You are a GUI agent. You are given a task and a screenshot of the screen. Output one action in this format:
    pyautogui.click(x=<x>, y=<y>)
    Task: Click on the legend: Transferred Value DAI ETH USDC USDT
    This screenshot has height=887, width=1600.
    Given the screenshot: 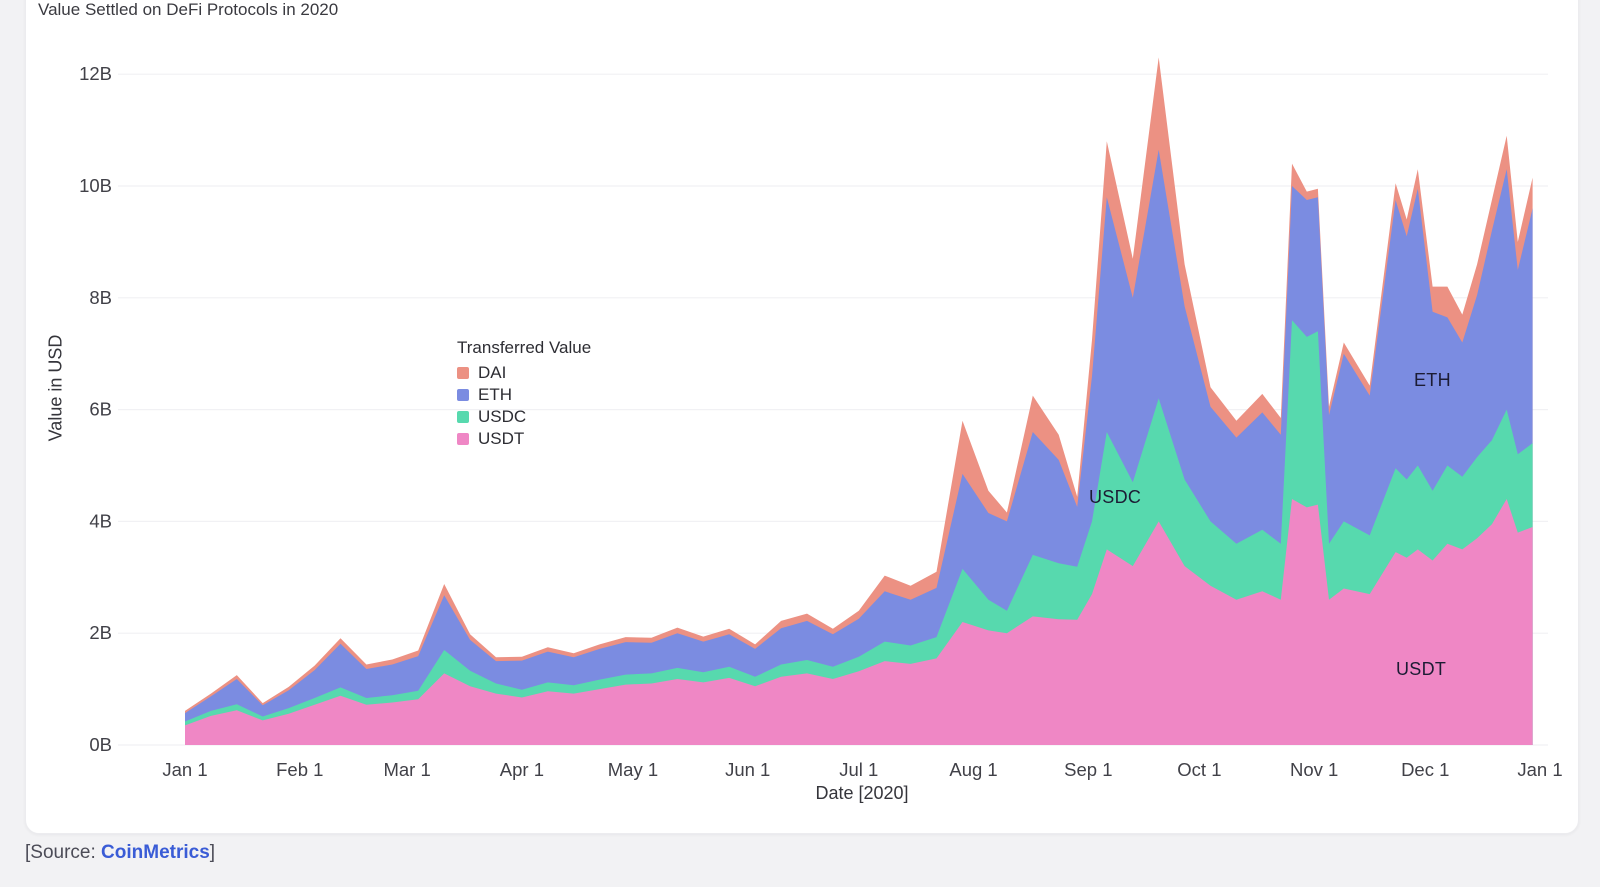 What is the action you would take?
    pyautogui.click(x=524, y=394)
    